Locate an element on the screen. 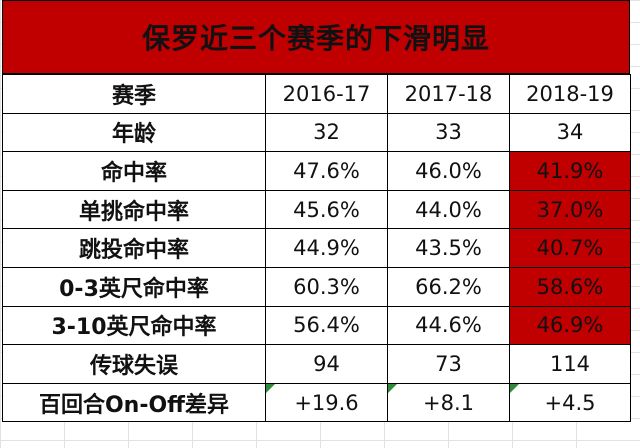 Image resolution: width=640 pixels, height=448 pixels. table-row: 传球失误 94 73 114 is located at coordinates (316, 364).